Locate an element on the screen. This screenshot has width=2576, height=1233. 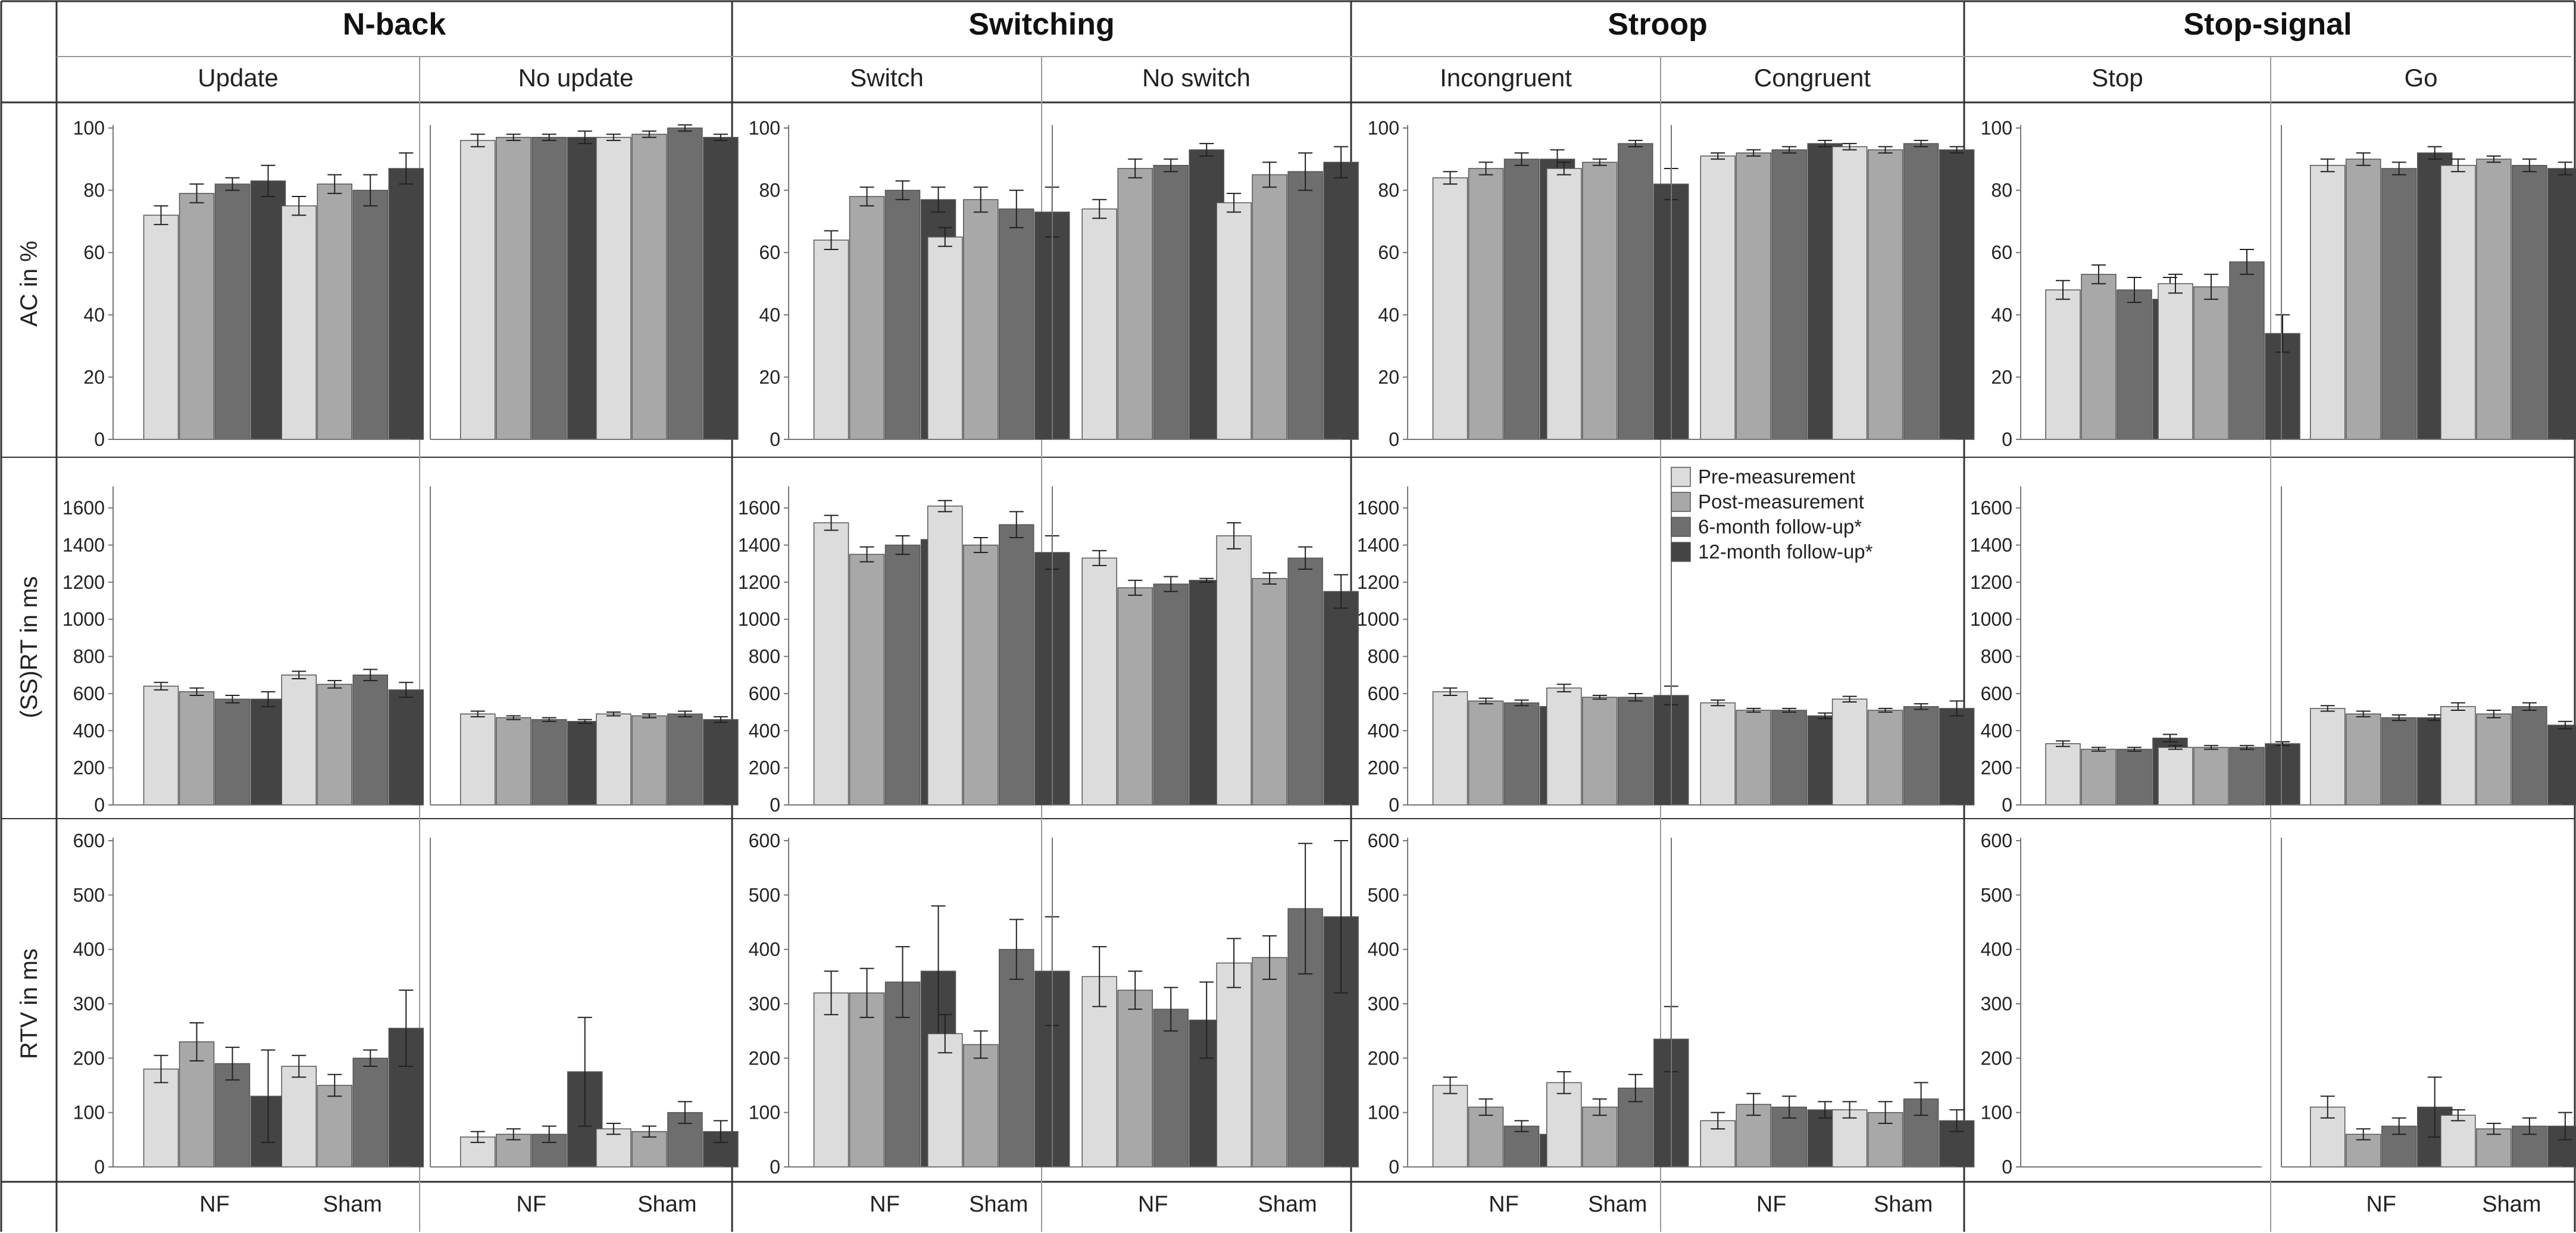
condition-title-no-switch: No switch is located at coordinates (1196, 78).